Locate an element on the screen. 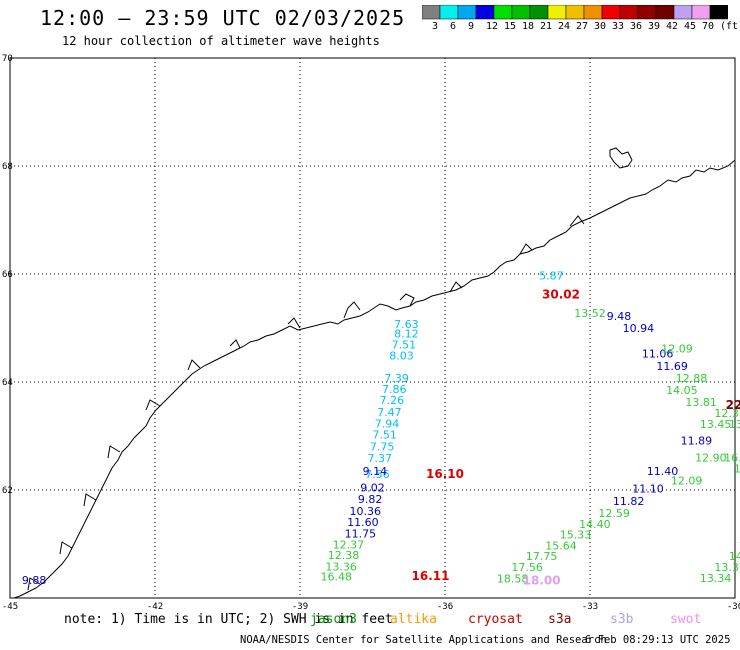  wave-height-label: 13.45 is located at coordinates (716, 424).